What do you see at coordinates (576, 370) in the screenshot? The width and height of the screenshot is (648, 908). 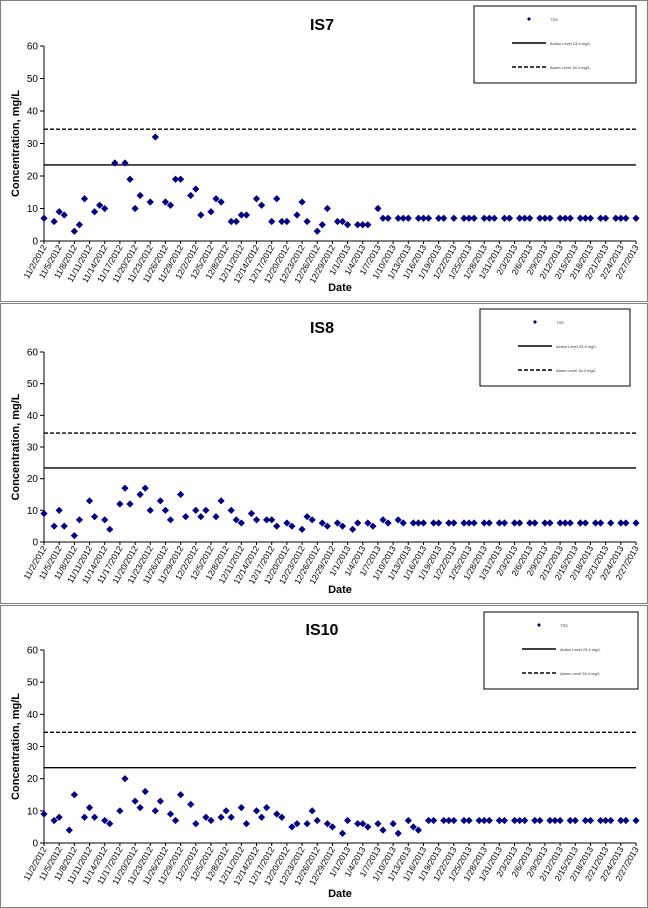 I see `legend-label: Alarm Level 34.4 mg/L` at bounding box center [576, 370].